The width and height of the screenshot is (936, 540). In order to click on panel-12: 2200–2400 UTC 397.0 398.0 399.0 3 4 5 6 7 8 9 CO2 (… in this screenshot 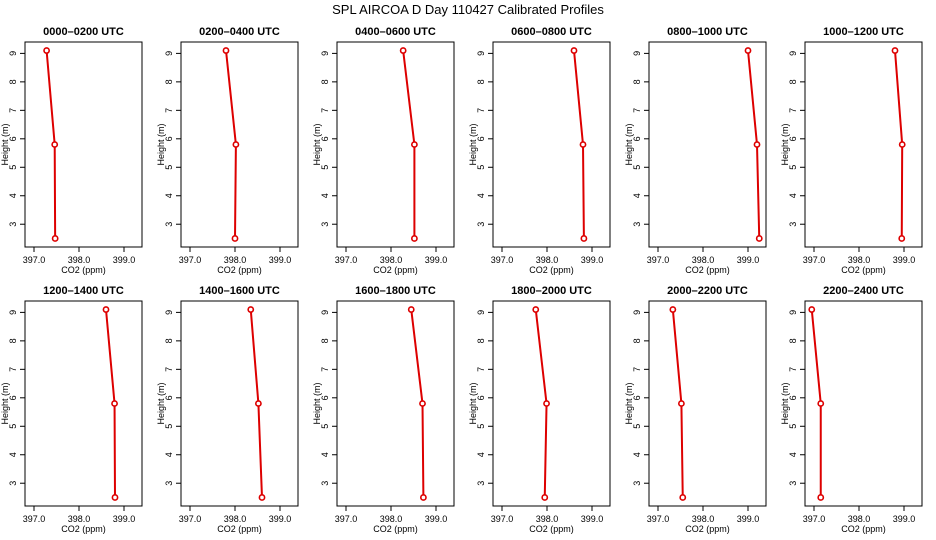, I will do `click(851, 409)`.